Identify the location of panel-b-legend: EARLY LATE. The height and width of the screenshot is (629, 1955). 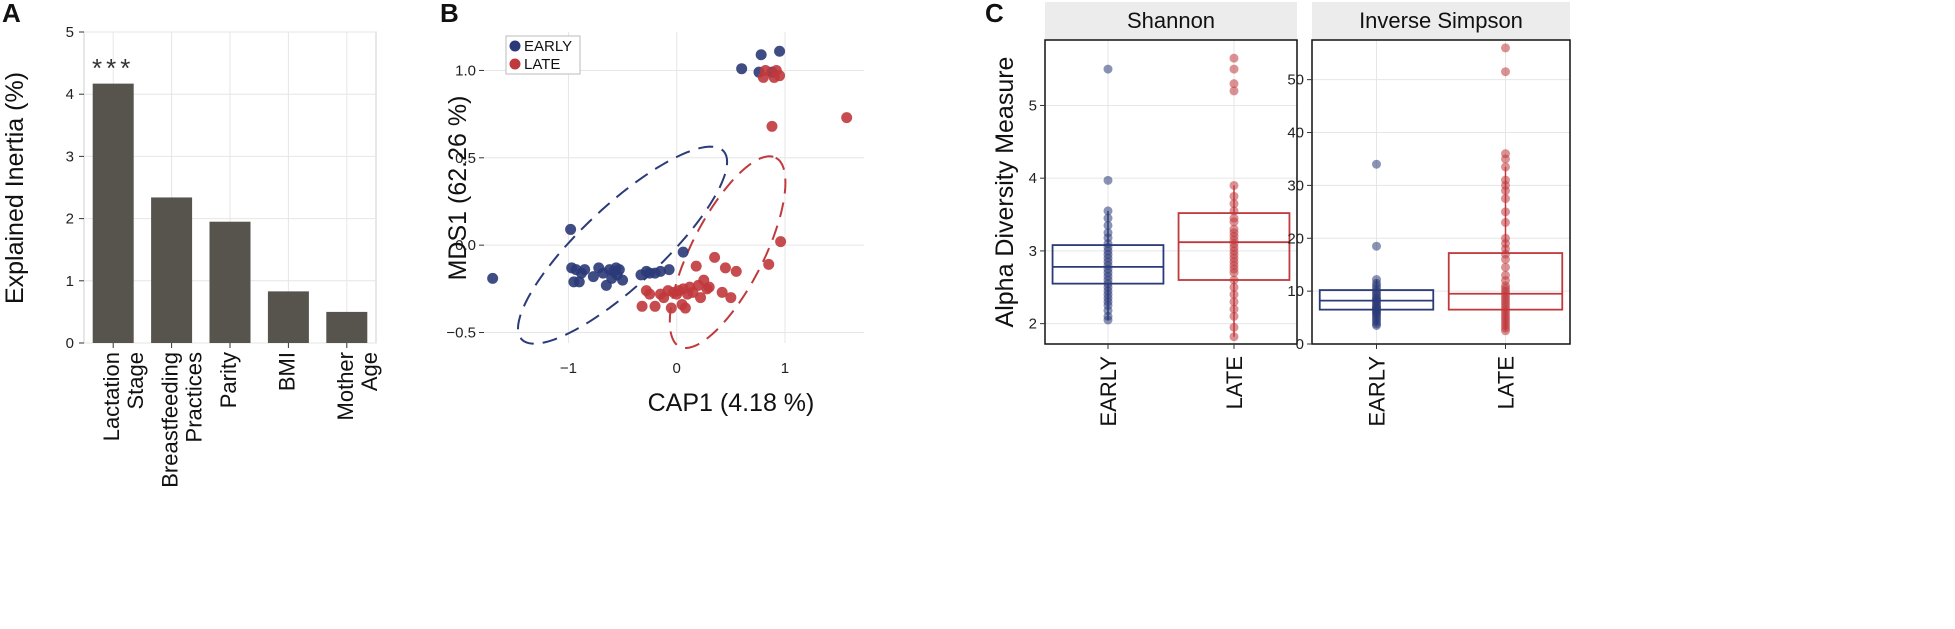
(543, 55).